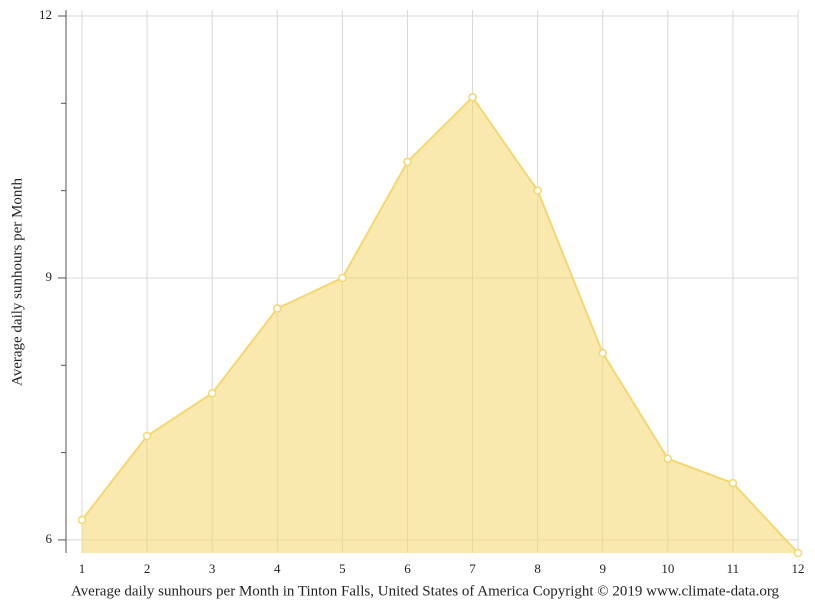 Image resolution: width=815 pixels, height=611 pixels. What do you see at coordinates (733, 568) in the screenshot?
I see `x-tick-label: 11` at bounding box center [733, 568].